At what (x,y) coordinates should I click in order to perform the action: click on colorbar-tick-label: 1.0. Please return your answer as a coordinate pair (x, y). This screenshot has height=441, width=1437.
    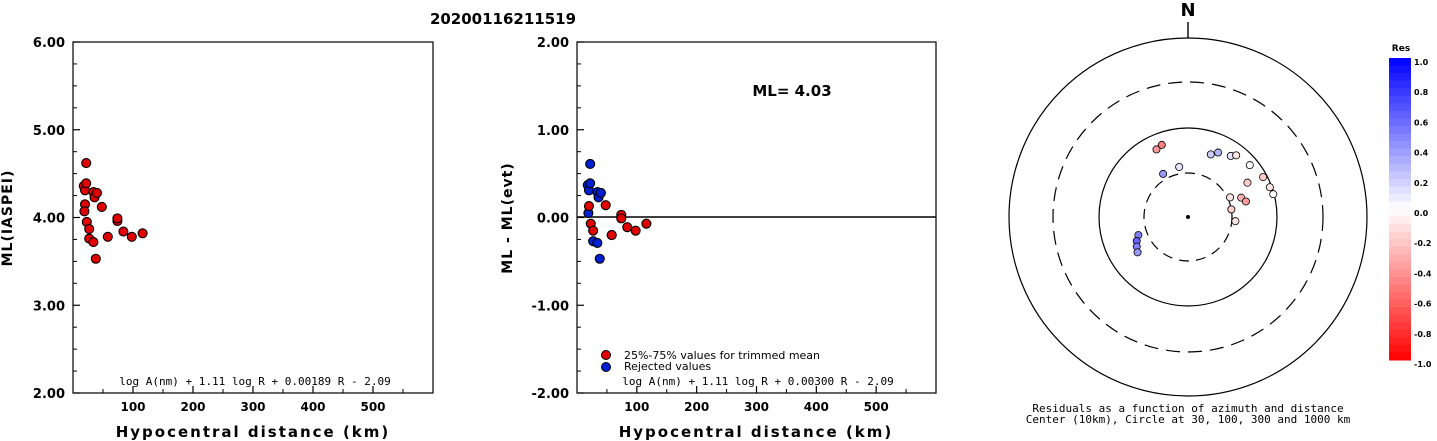
    Looking at the image, I should click on (1421, 62).